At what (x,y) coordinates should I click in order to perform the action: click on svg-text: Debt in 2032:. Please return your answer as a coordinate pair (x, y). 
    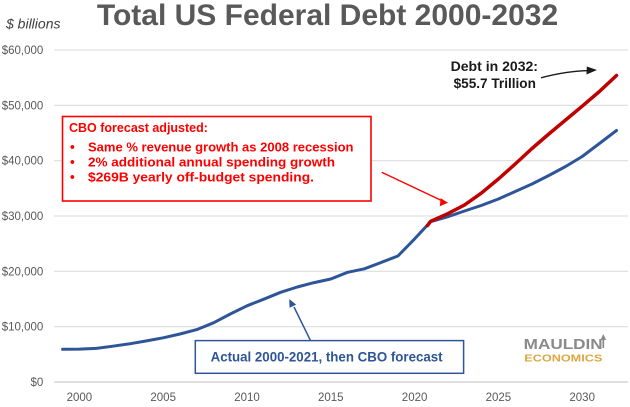
    Looking at the image, I should click on (494, 66).